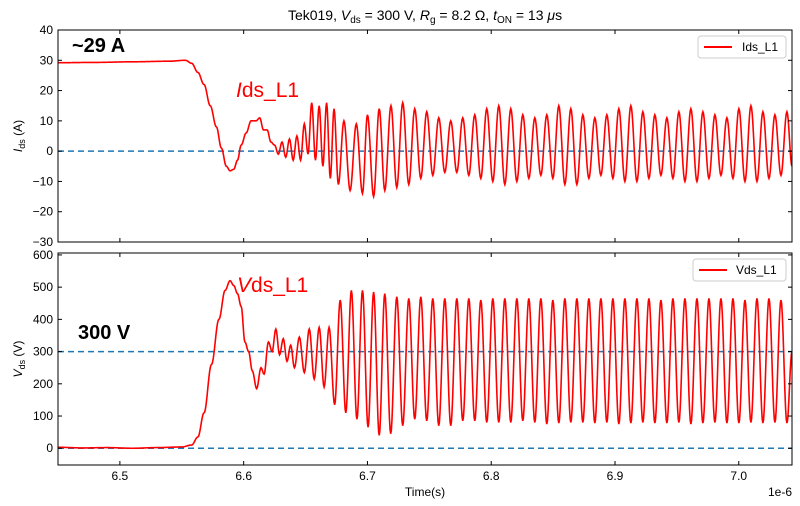  What do you see at coordinates (43, 352) in the screenshot?
I see `y-tick-label: 300` at bounding box center [43, 352].